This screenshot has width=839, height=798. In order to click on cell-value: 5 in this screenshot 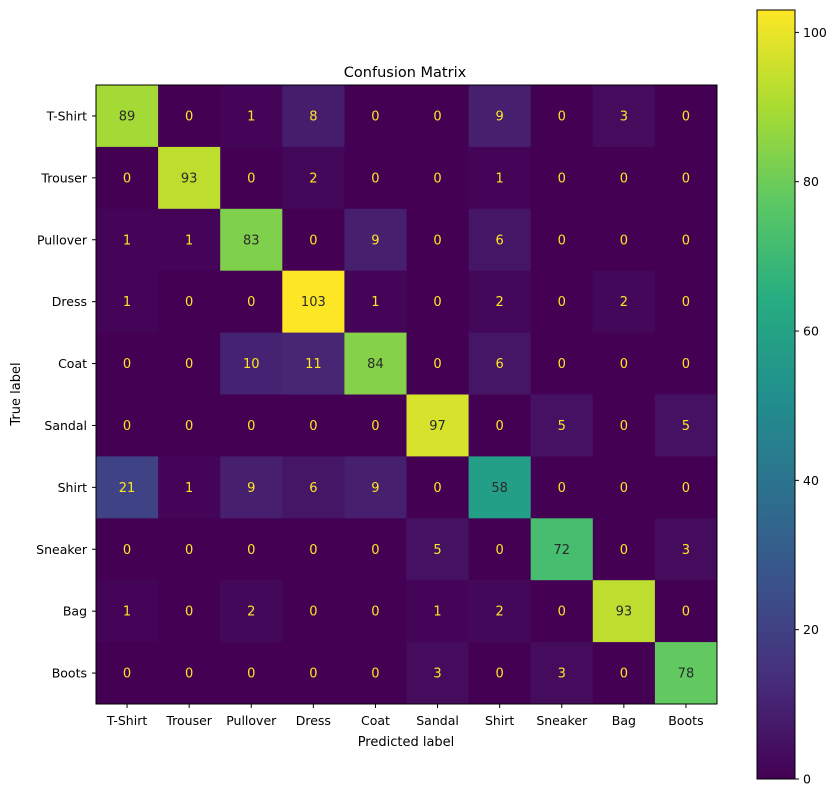, I will do `click(437, 550)`.